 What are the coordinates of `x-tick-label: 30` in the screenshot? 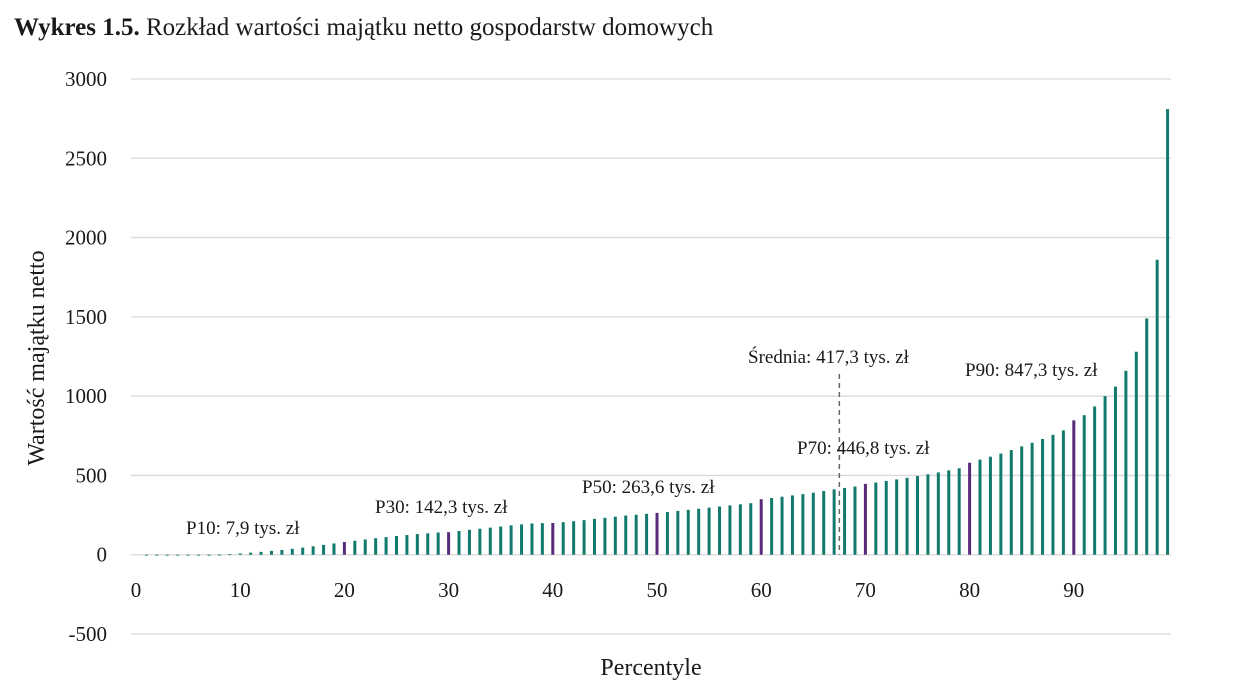 It's located at (448, 590).